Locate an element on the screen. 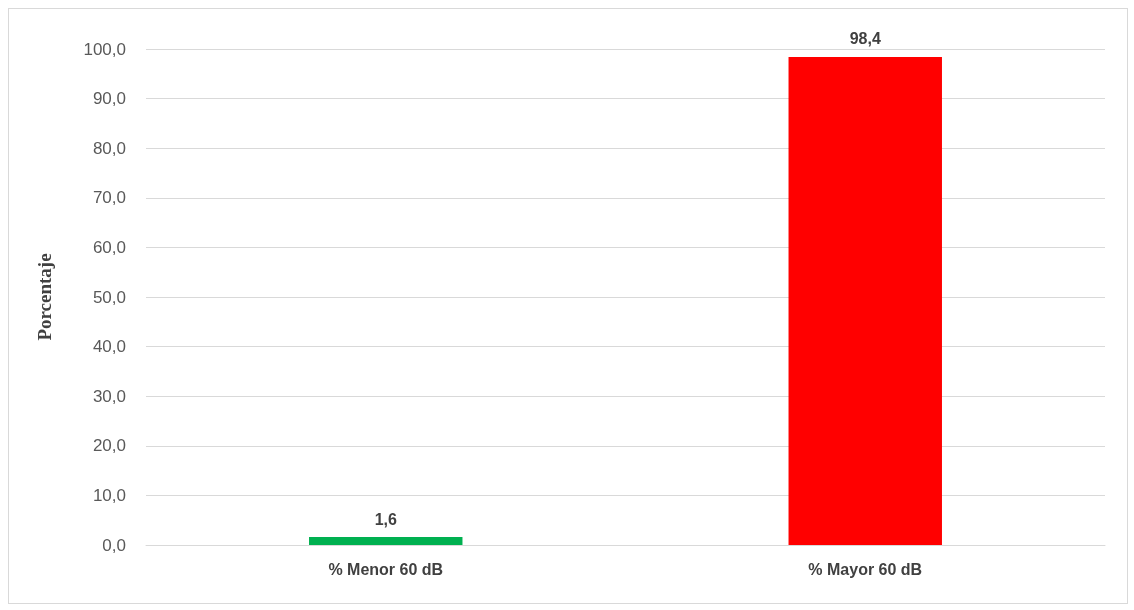 The image size is (1134, 610). data-label: 98,4 is located at coordinates (865, 39).